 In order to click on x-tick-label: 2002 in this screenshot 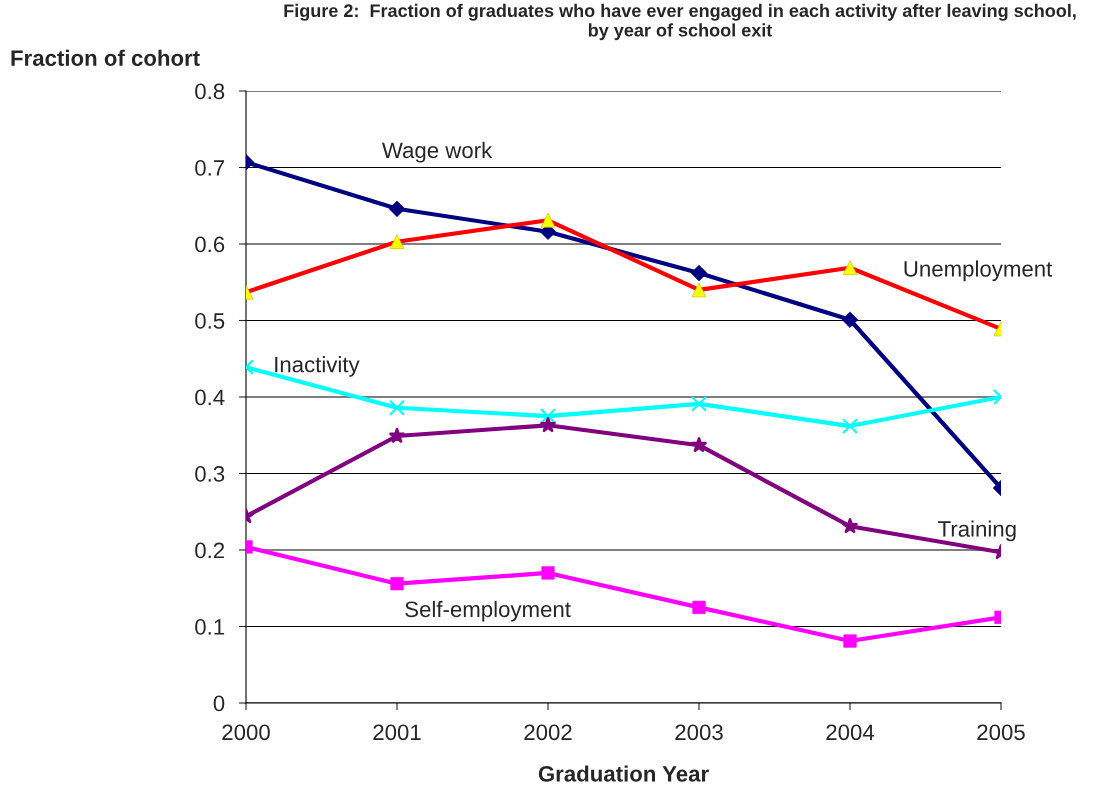, I will do `click(548, 732)`.